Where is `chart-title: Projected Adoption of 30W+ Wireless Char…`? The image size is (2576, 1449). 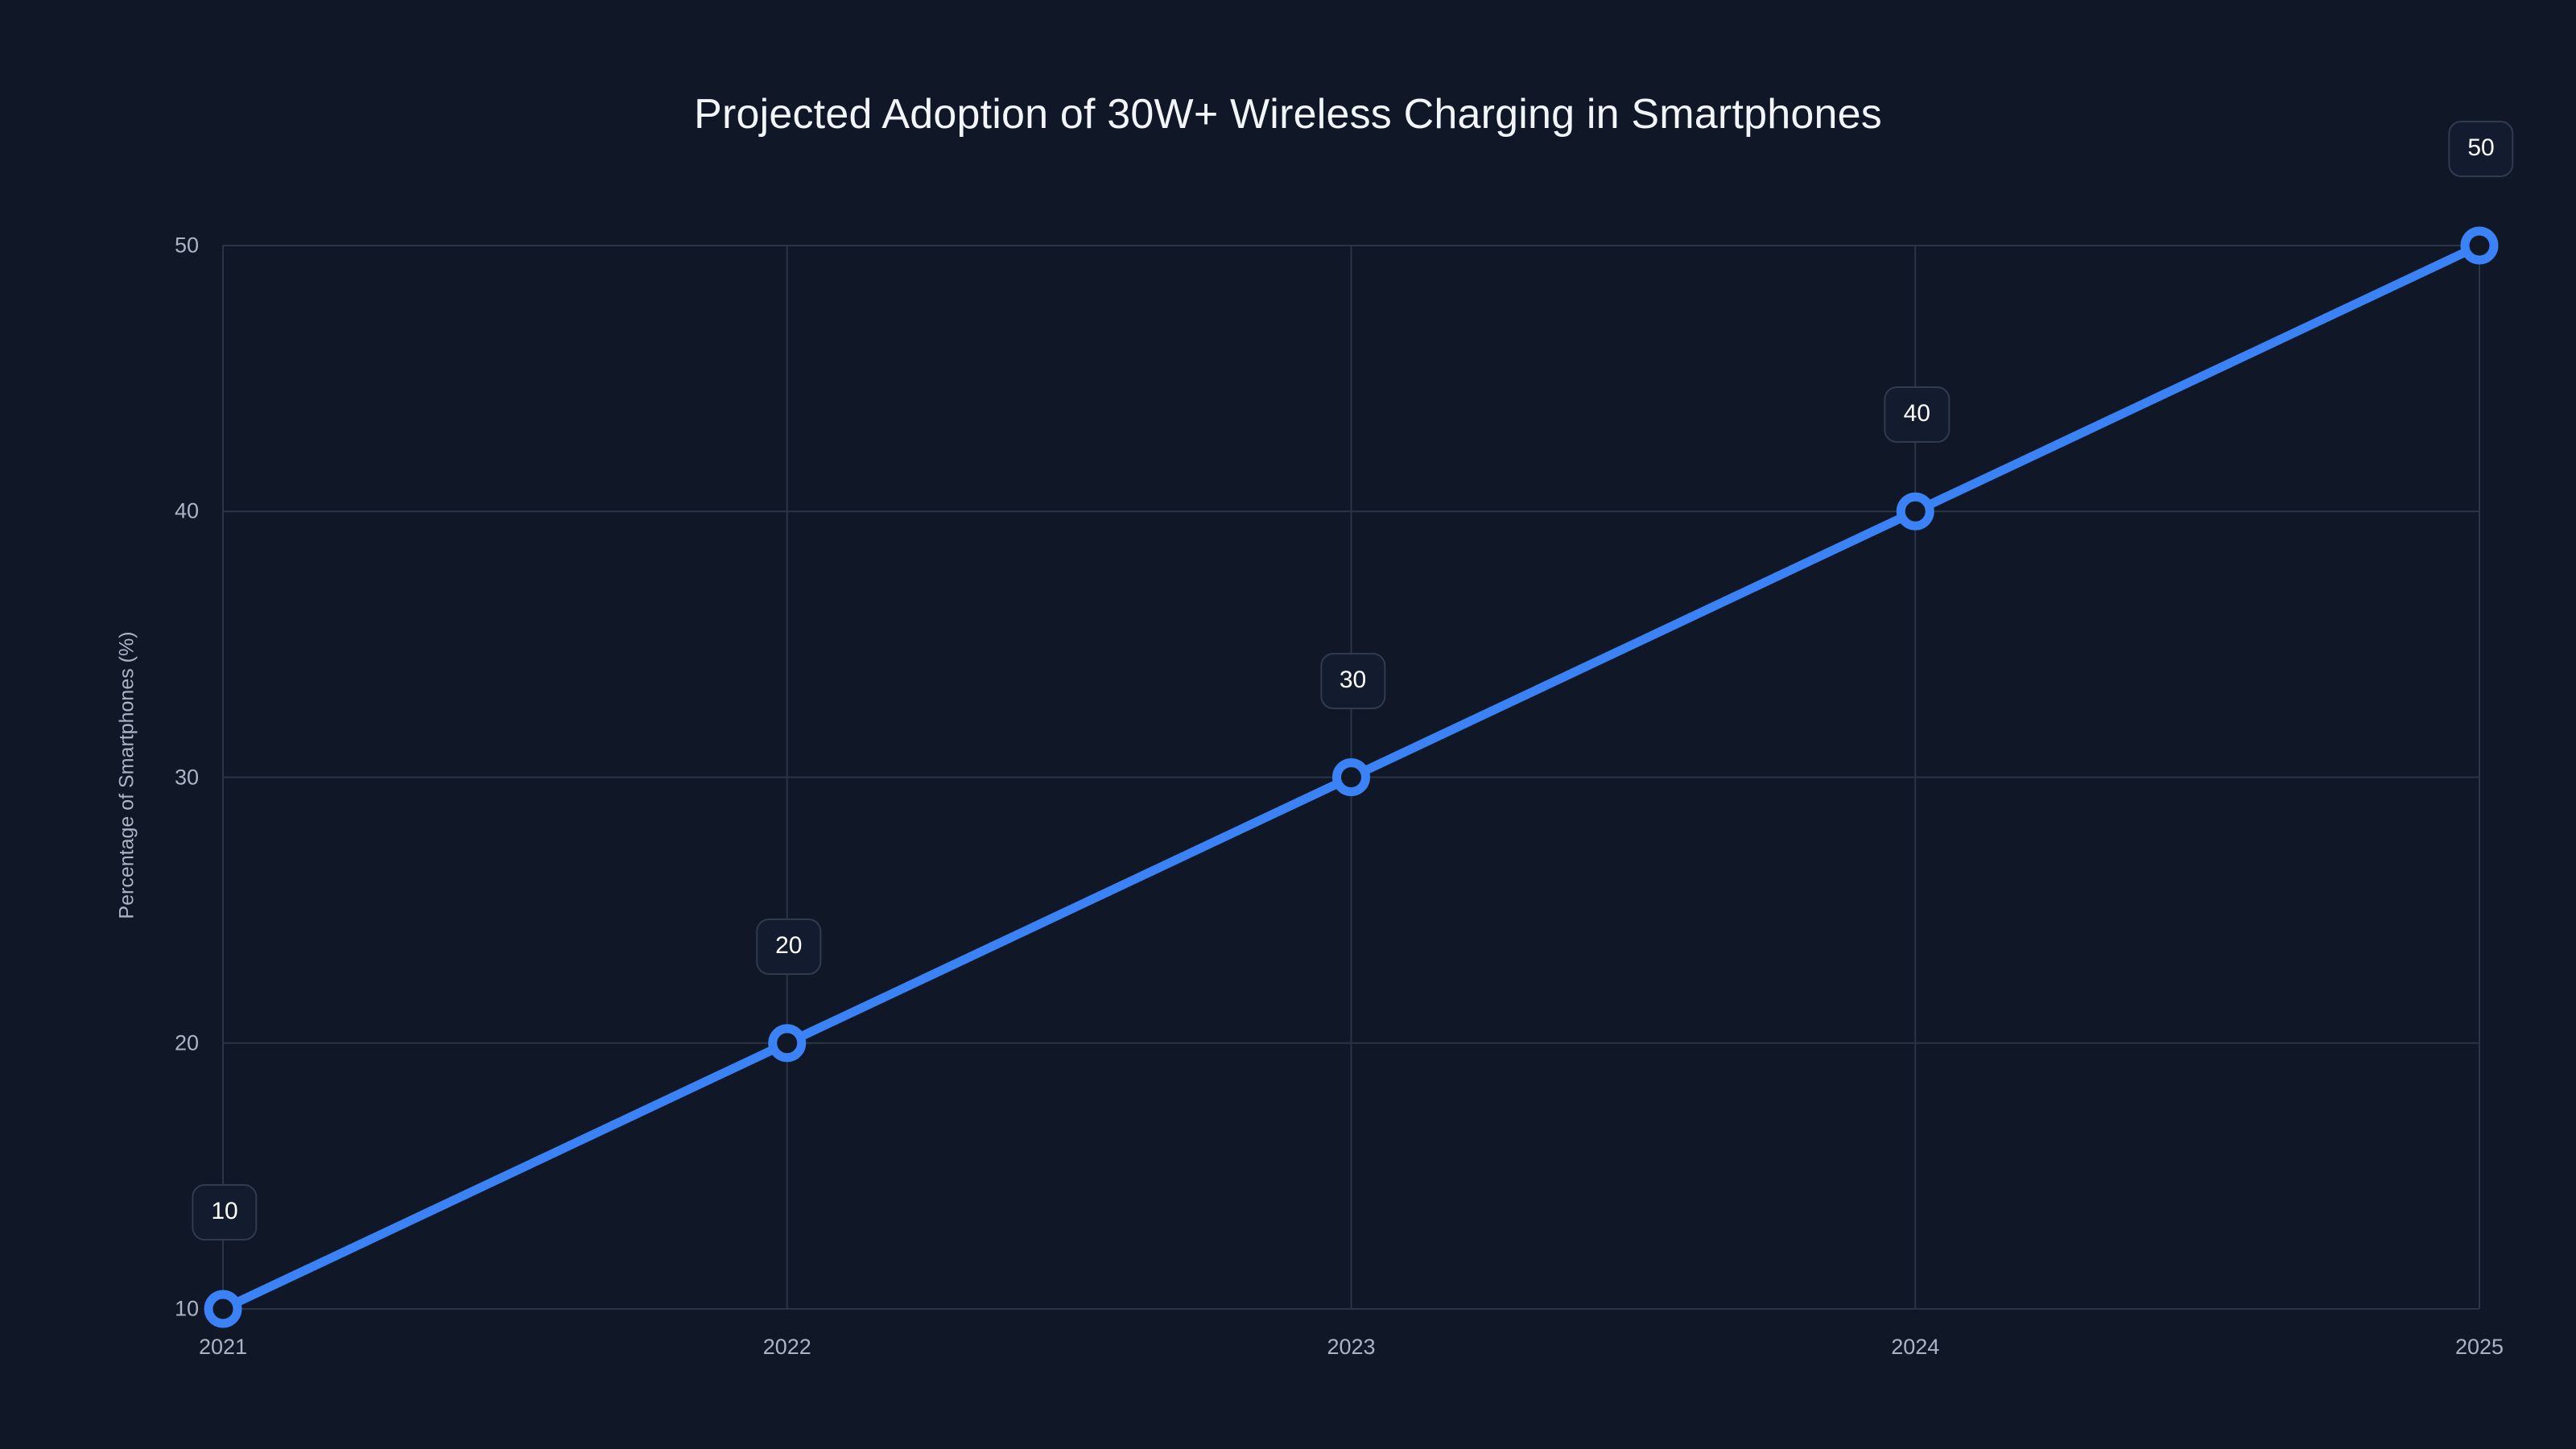
chart-title: Projected Adoption of 30W+ Wireless Char… is located at coordinates (1288, 114).